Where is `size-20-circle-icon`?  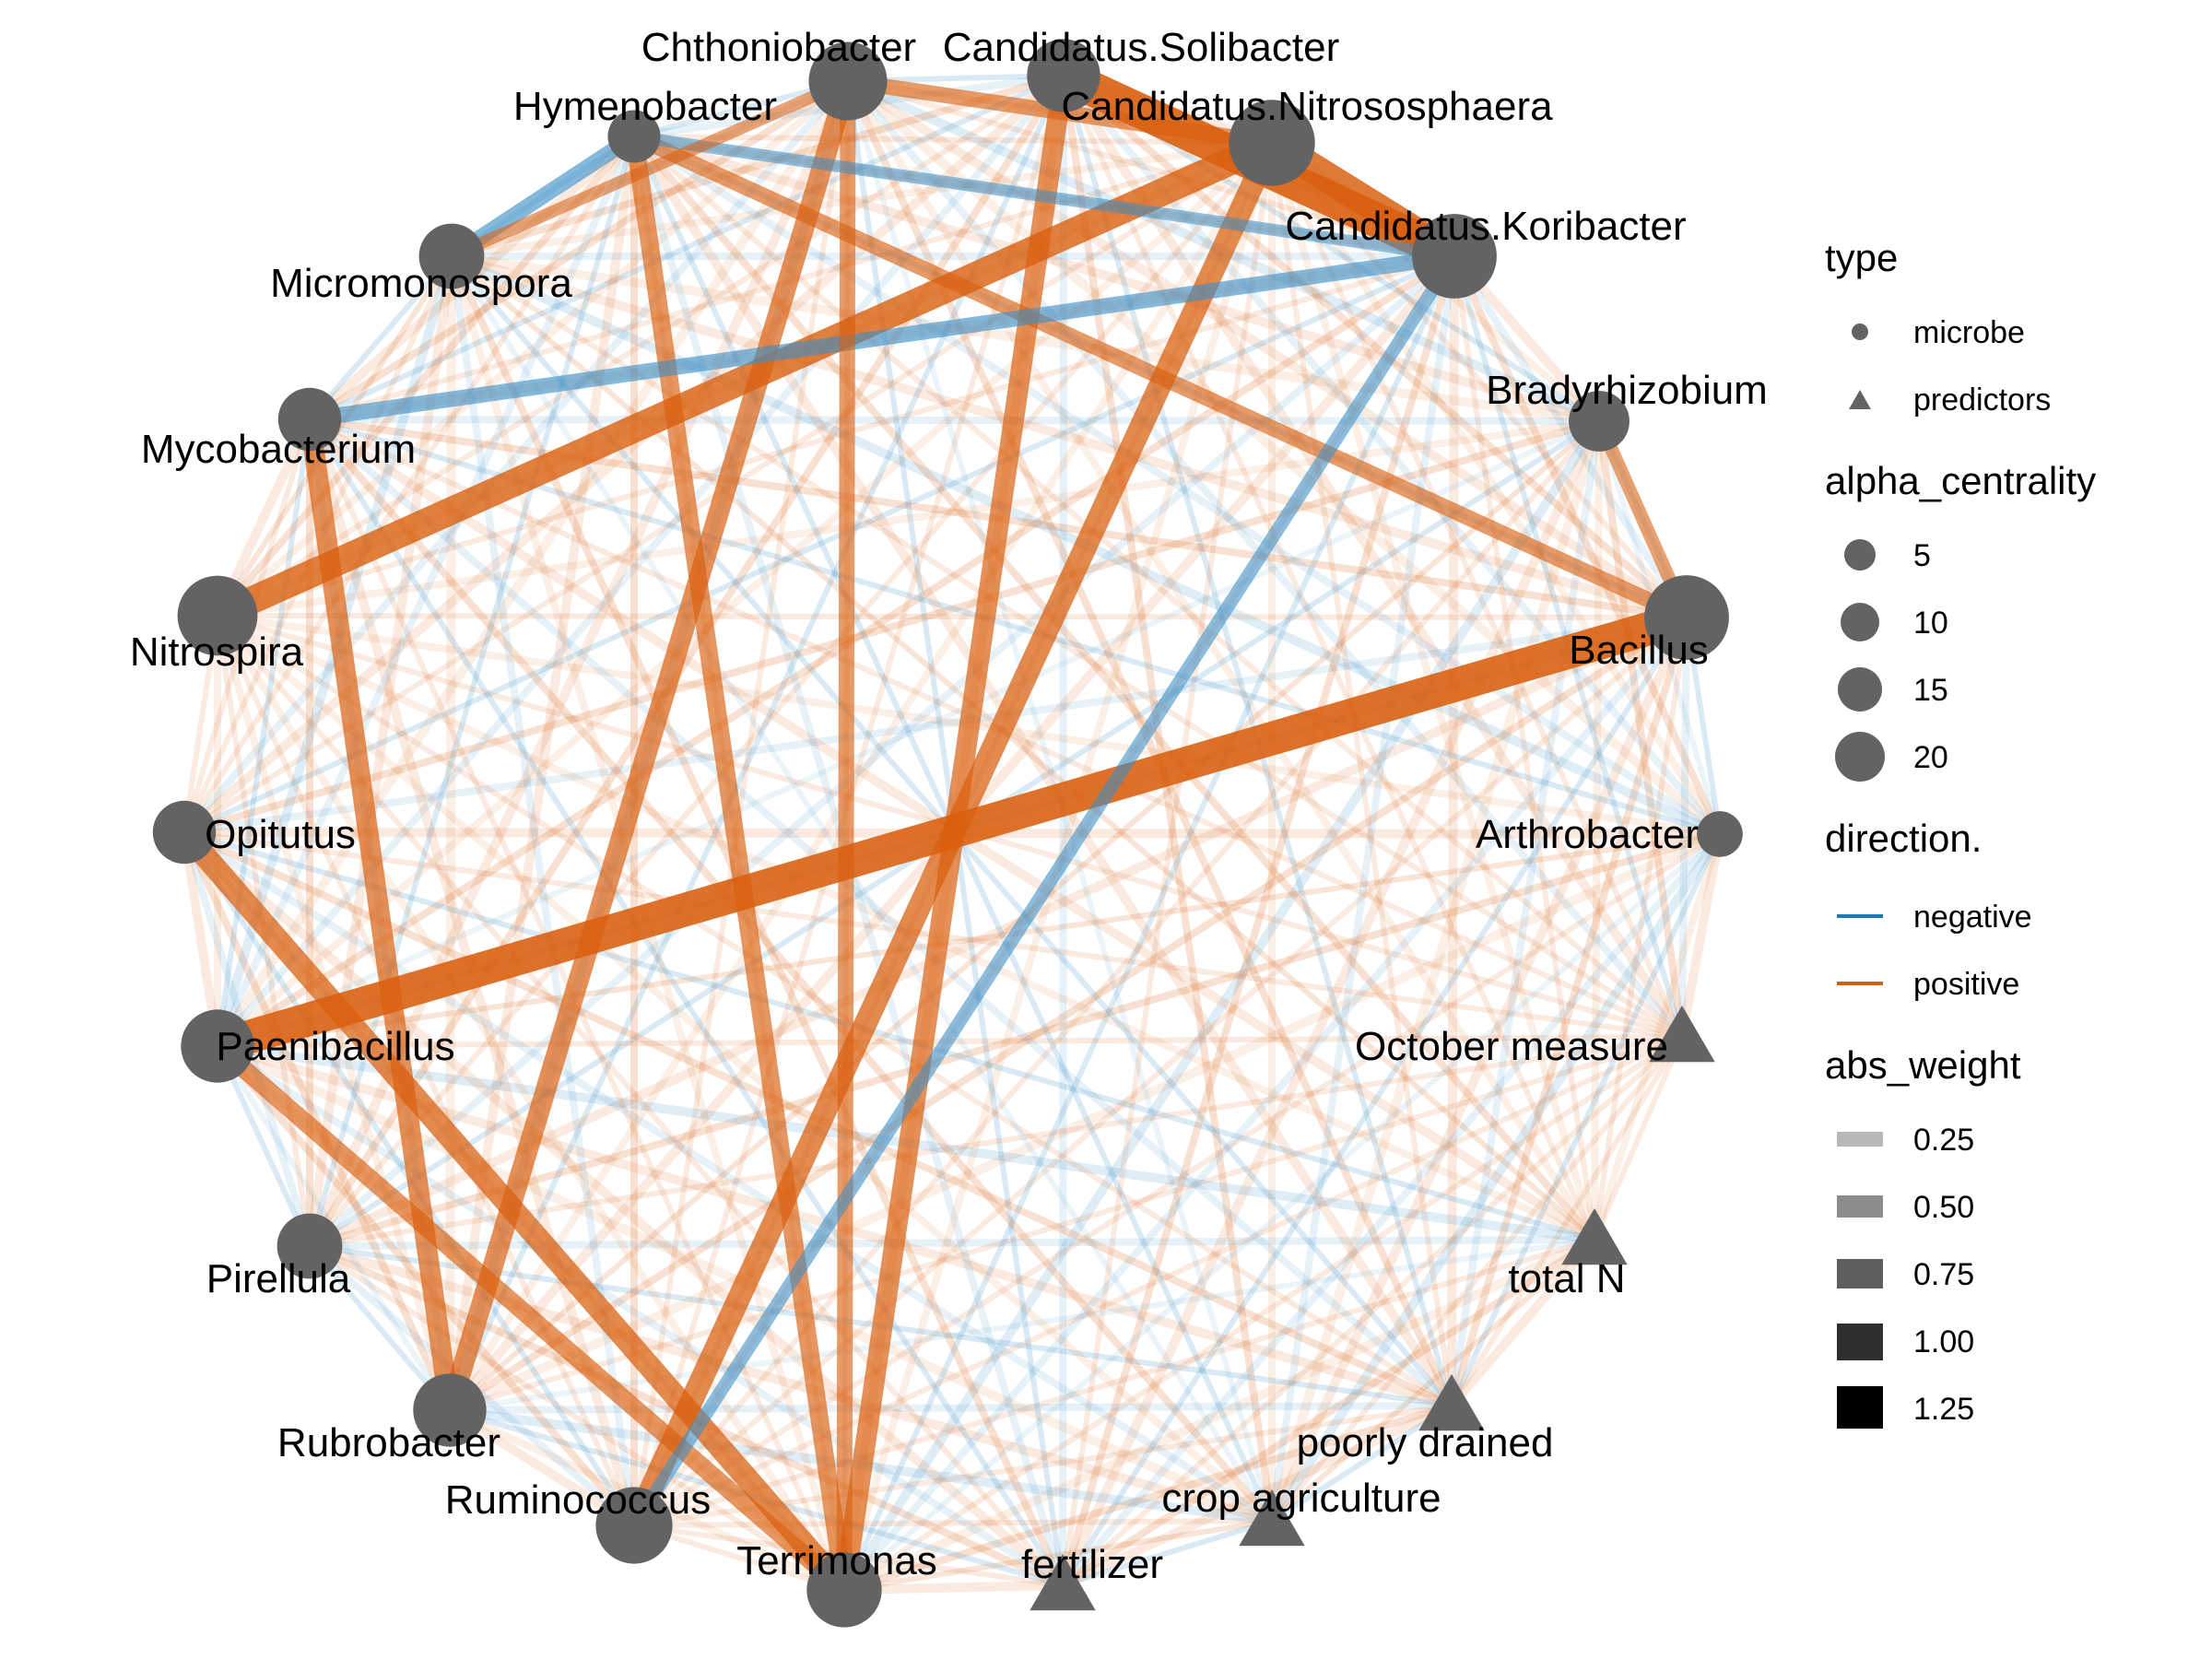 size-20-circle-icon is located at coordinates (1860, 757).